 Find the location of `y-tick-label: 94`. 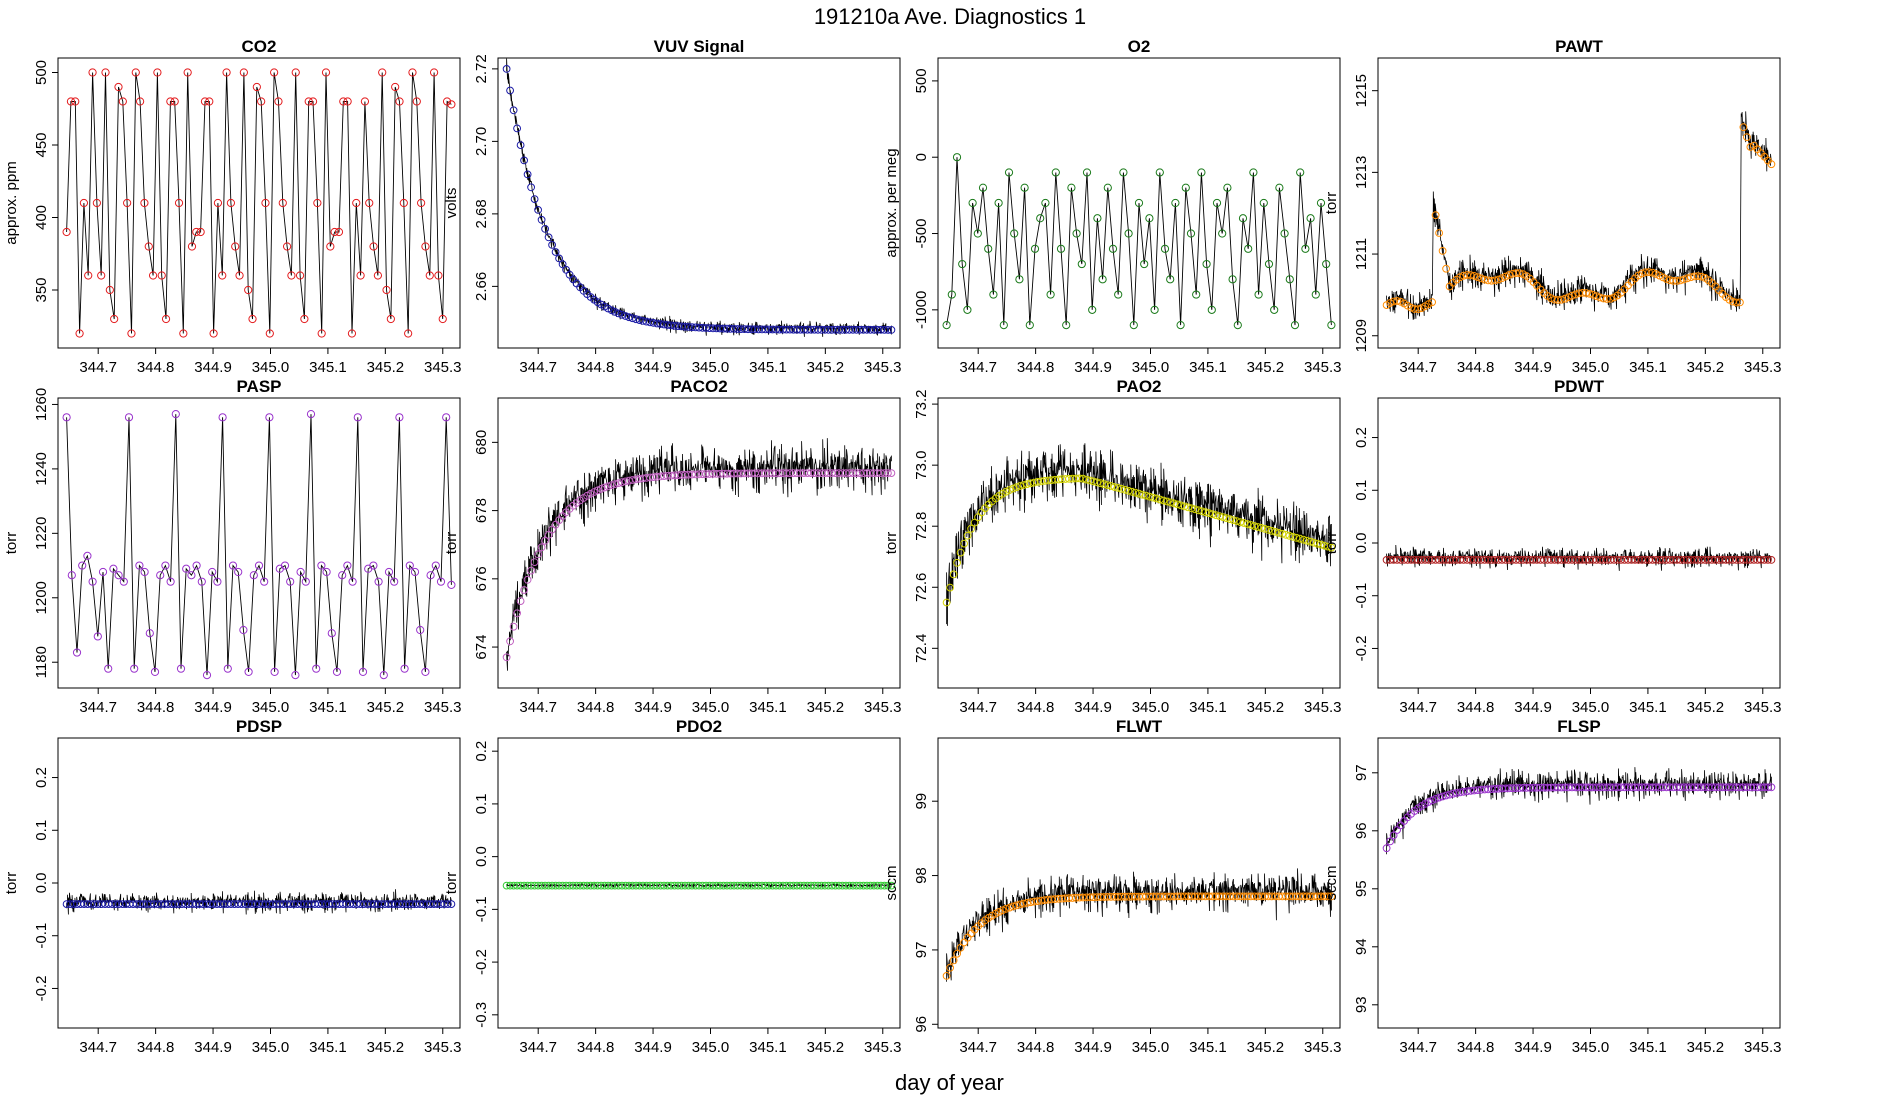

y-tick-label: 94 is located at coordinates (1361, 946).